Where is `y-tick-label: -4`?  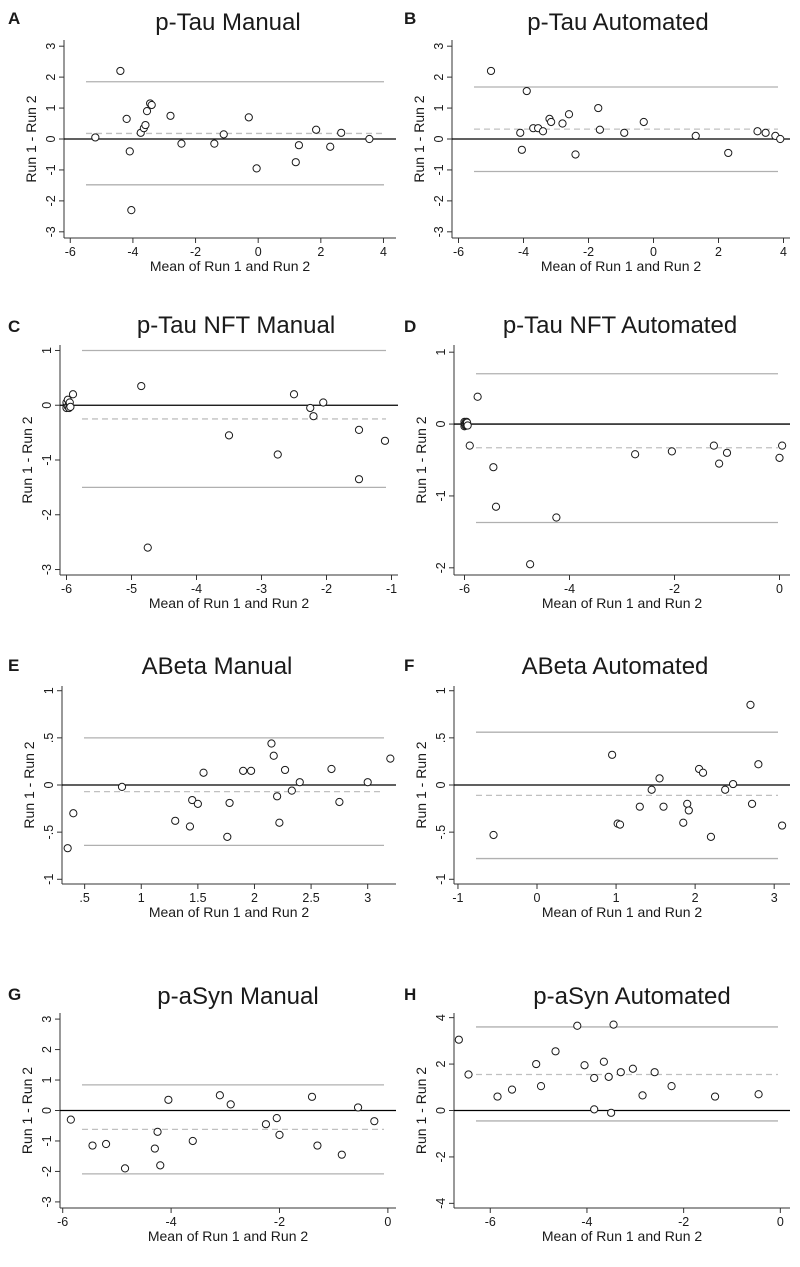
y-tick-label: -4 is located at coordinates (441, 1203).